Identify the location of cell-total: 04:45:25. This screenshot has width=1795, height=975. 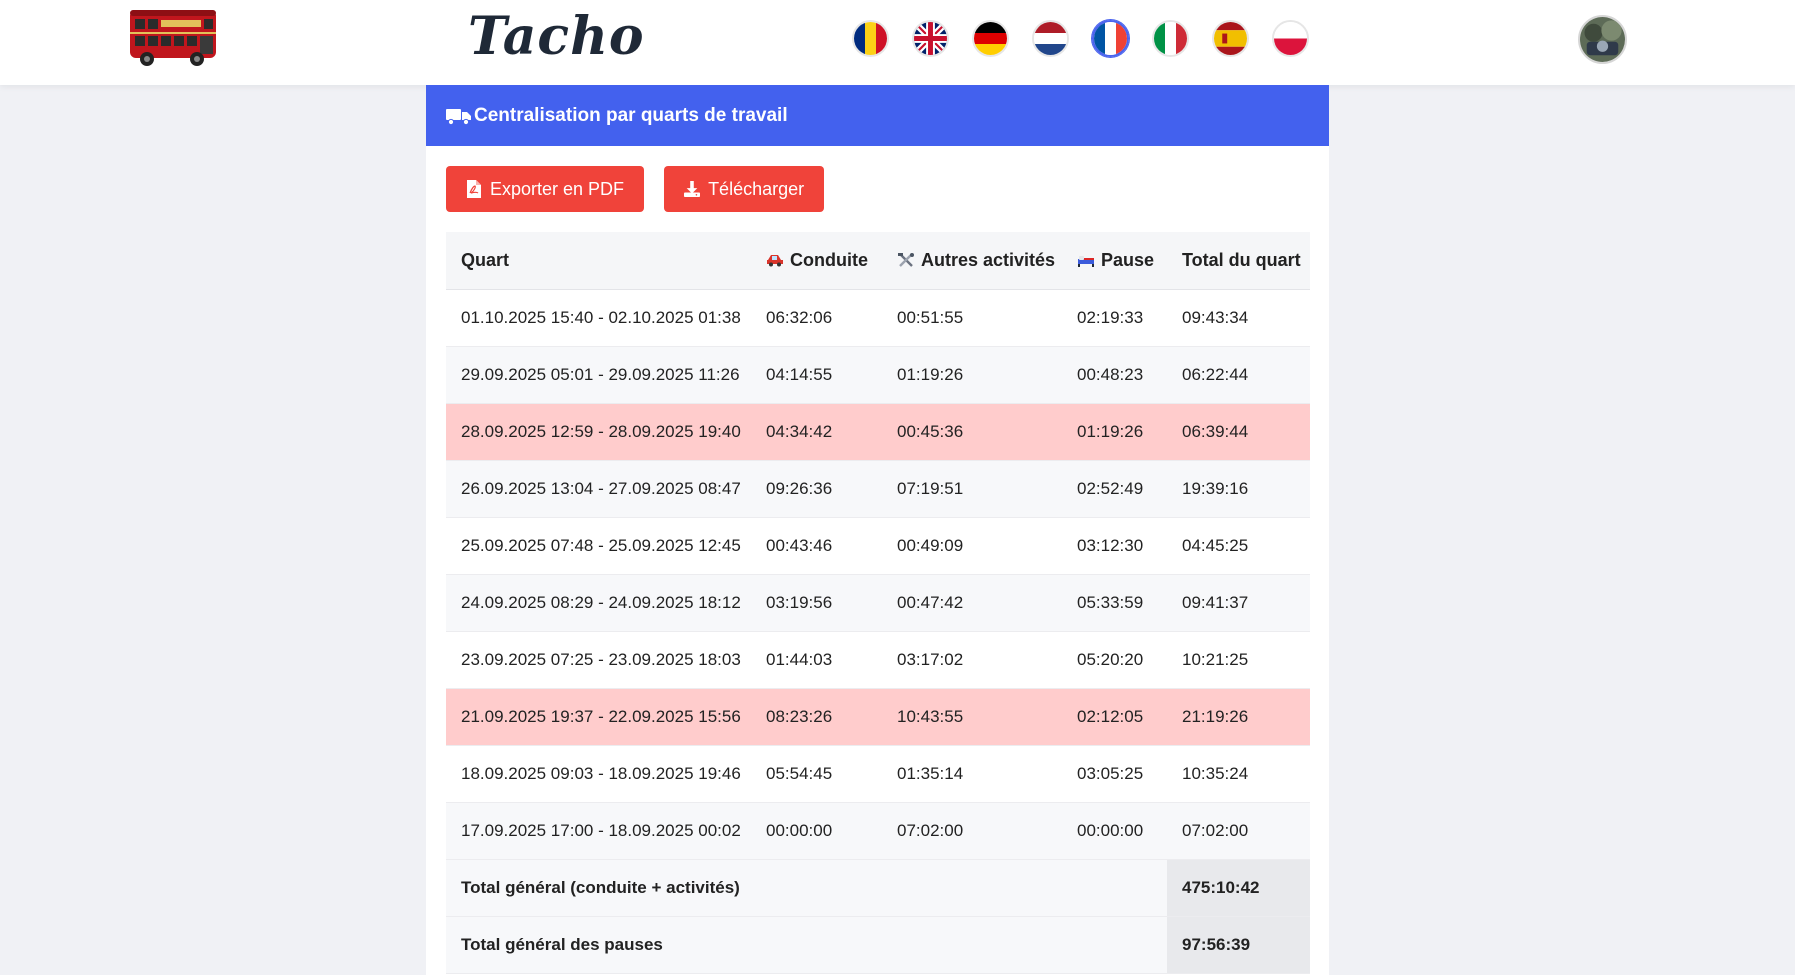
(1238, 546).